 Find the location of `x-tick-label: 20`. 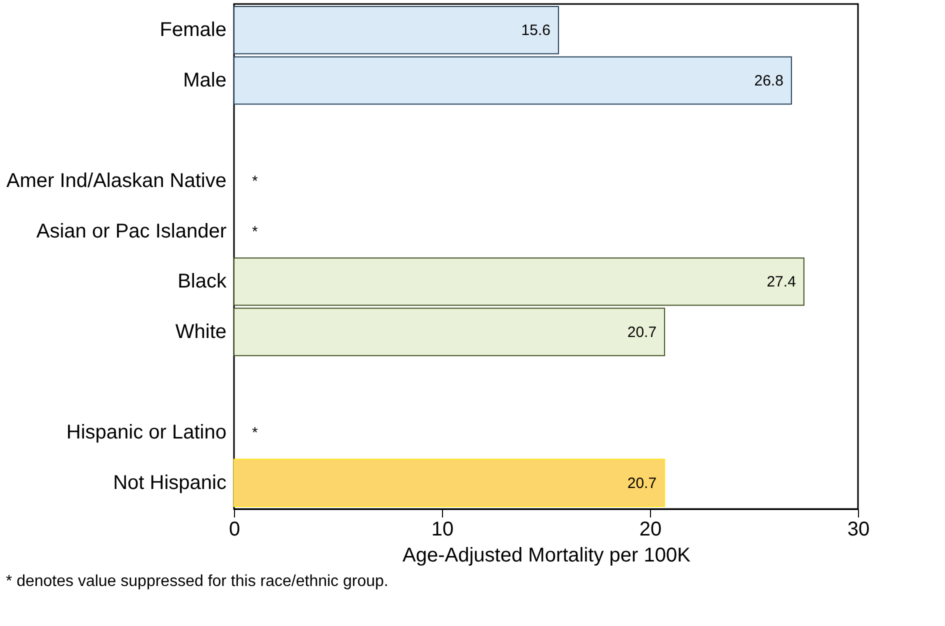

x-tick-label: 20 is located at coordinates (650, 529).